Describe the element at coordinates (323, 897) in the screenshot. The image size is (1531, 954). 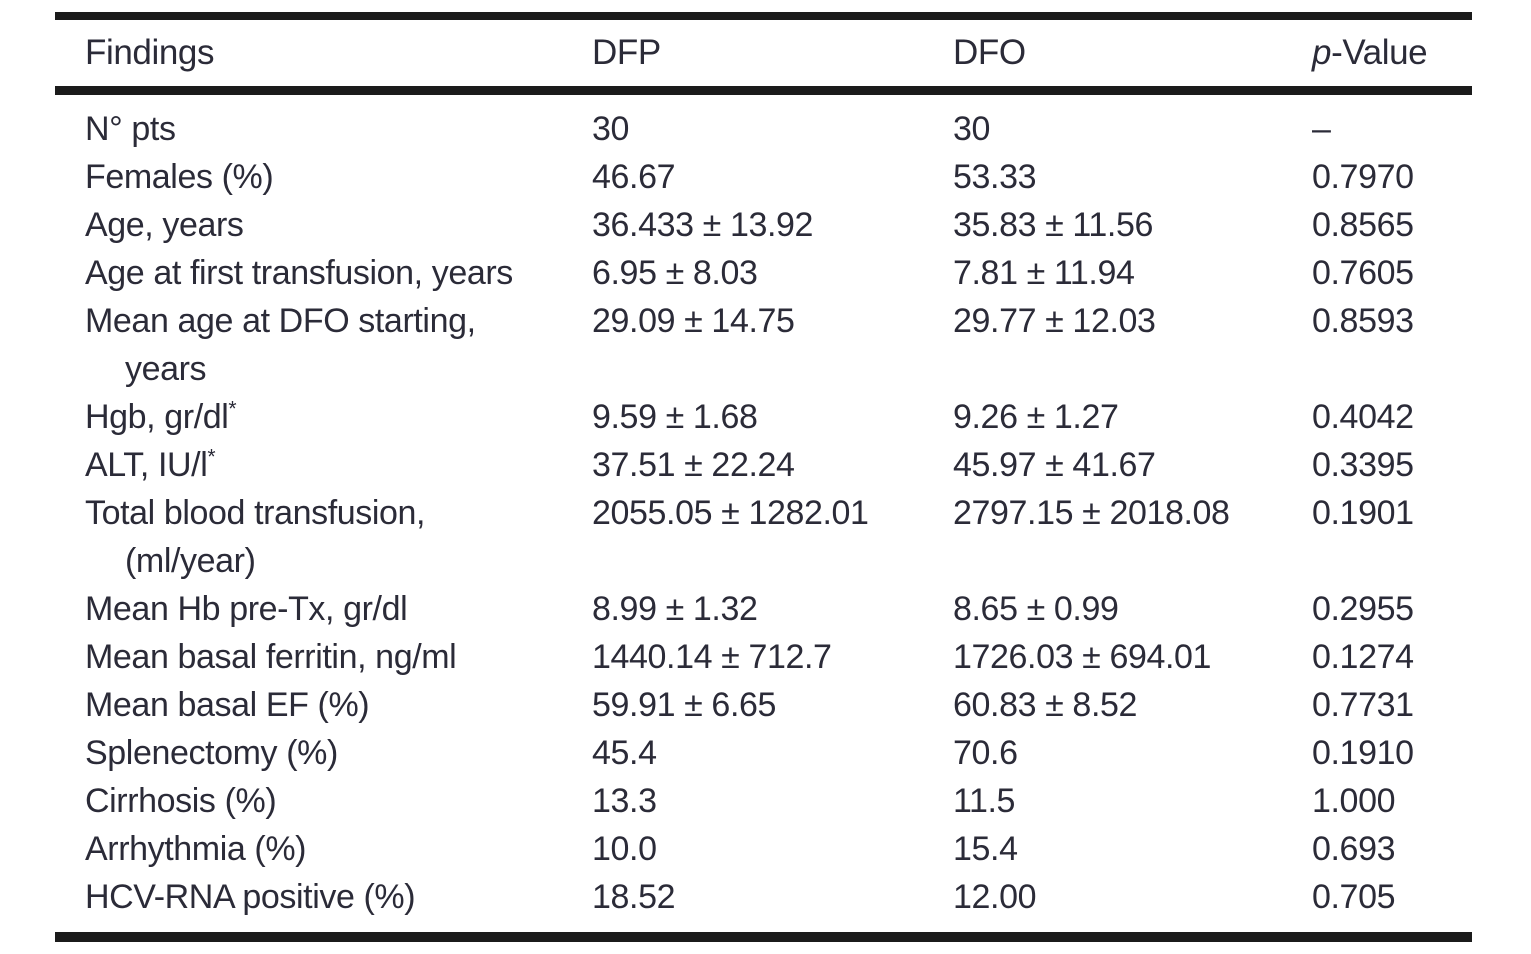
I see `row-label-cell: HCV-RNA positive (%)` at that location.